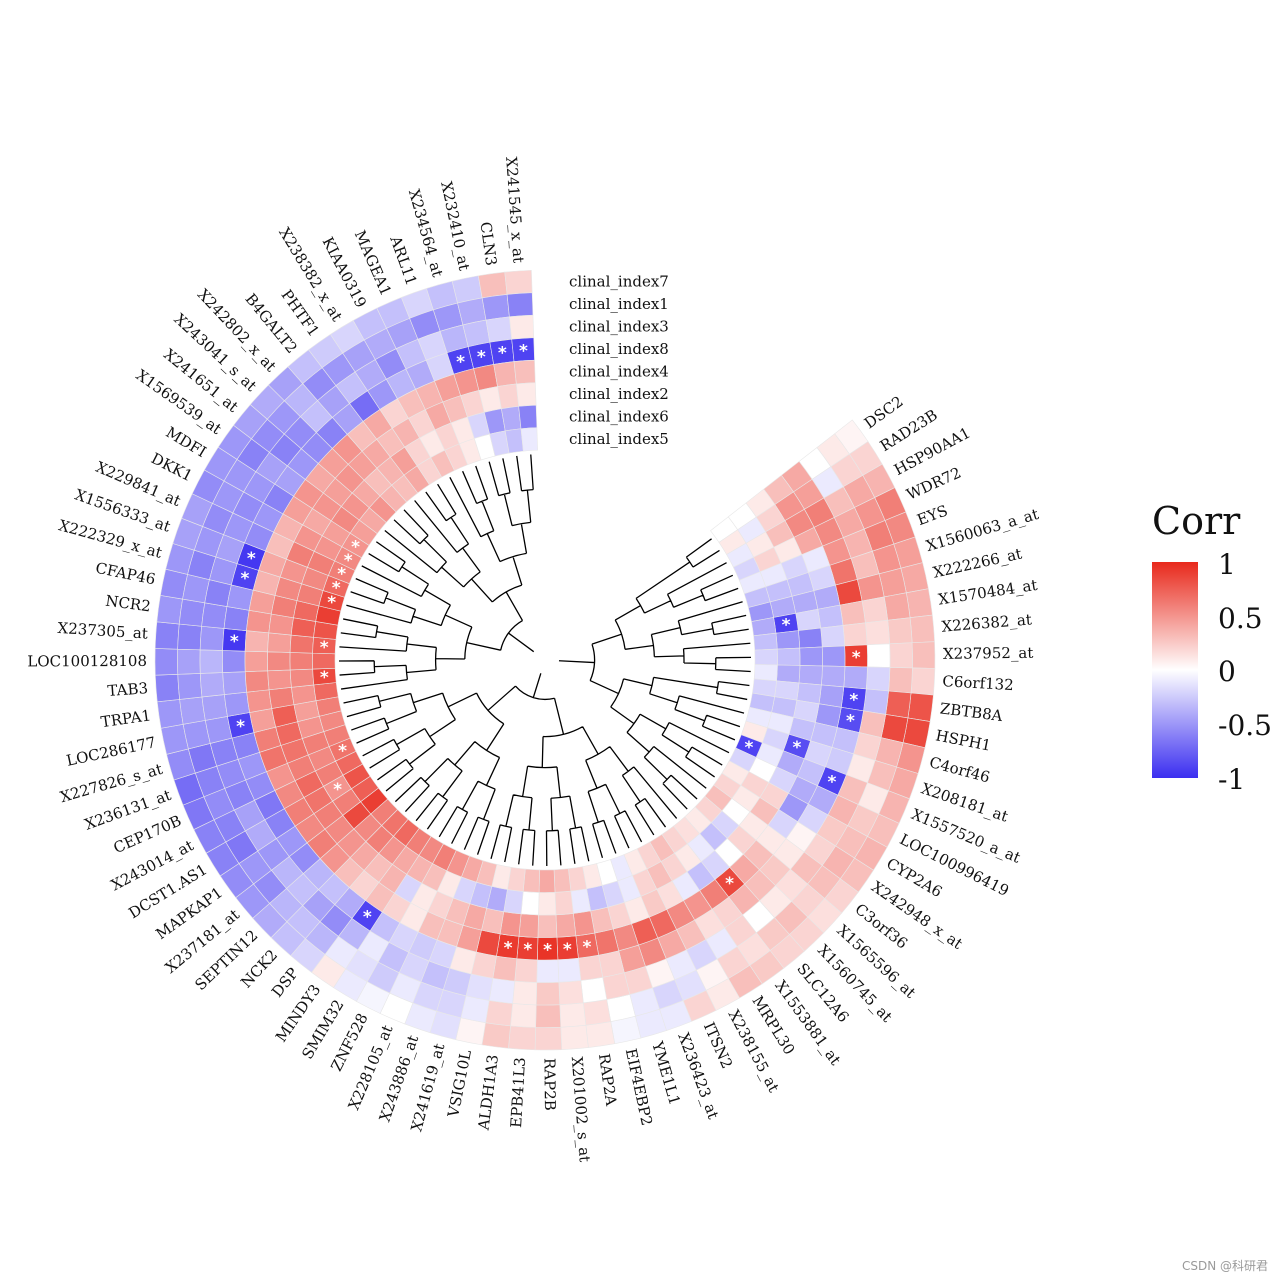  Describe the element at coordinates (522, 327) in the screenshot. I see `heatmap-cell-clinal_index3-X241545_x_at` at that location.